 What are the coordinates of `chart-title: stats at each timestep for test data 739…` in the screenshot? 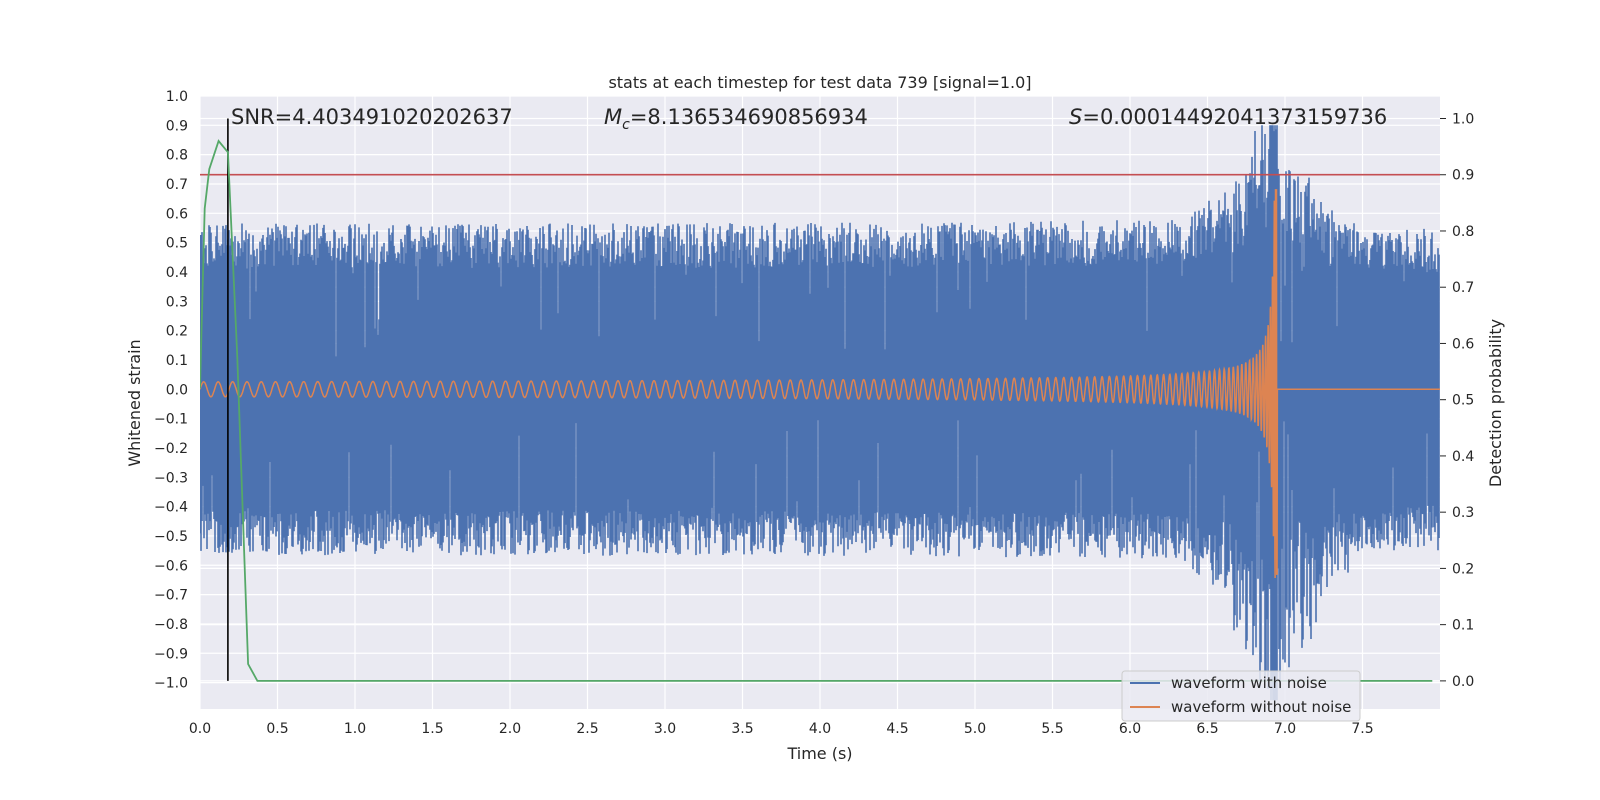 It's located at (819, 82).